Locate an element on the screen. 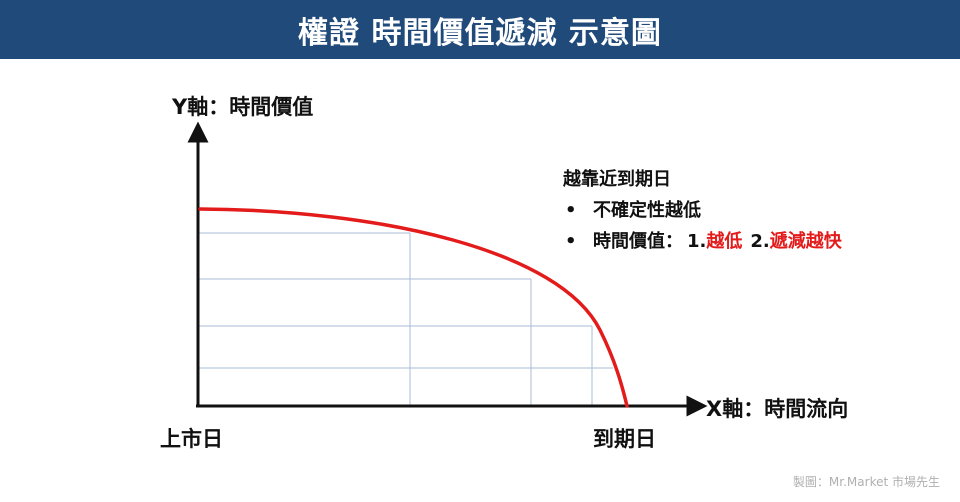 The width and height of the screenshot is (960, 502). bullet-1-text: 不確定性越低 is located at coordinates (647, 210).